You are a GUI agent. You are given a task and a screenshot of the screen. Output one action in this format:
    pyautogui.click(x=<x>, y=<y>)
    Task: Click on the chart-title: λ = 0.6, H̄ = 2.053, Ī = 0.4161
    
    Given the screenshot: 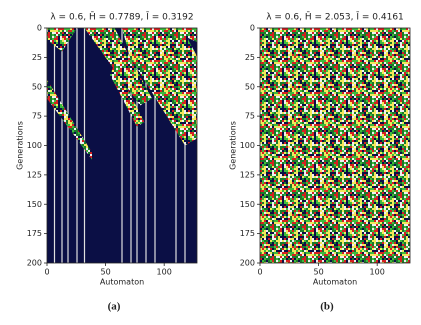 What is the action you would take?
    pyautogui.click(x=335, y=17)
    